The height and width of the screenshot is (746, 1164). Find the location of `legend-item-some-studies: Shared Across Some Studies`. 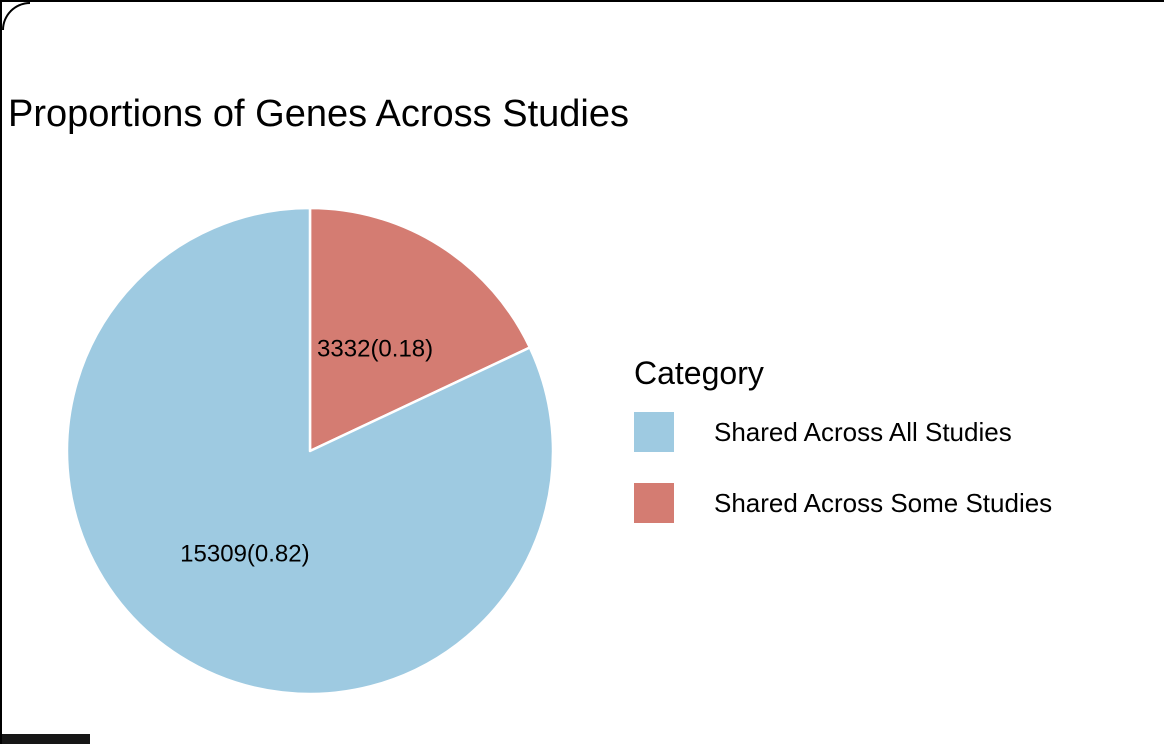

legend-item-some-studies: Shared Across Some Studies is located at coordinates (843, 503).